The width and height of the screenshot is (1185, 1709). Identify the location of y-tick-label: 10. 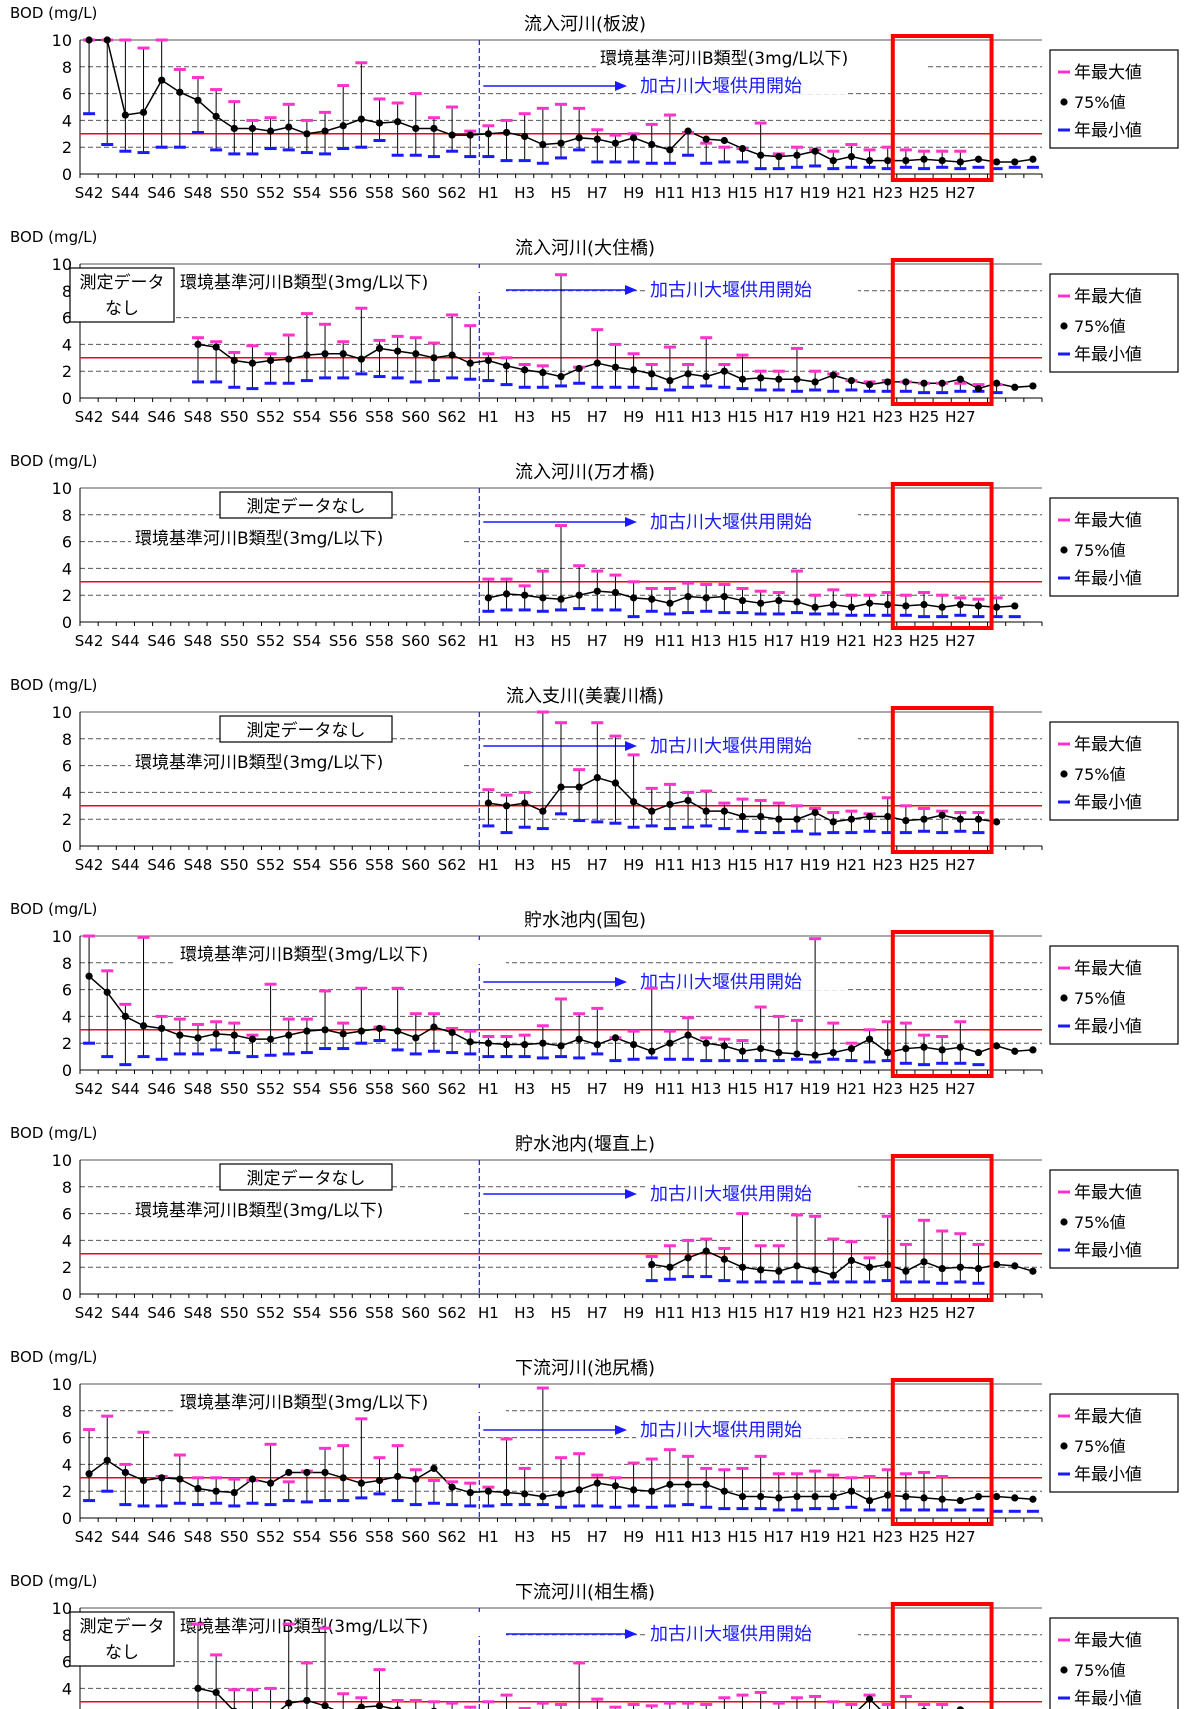
(62, 1160).